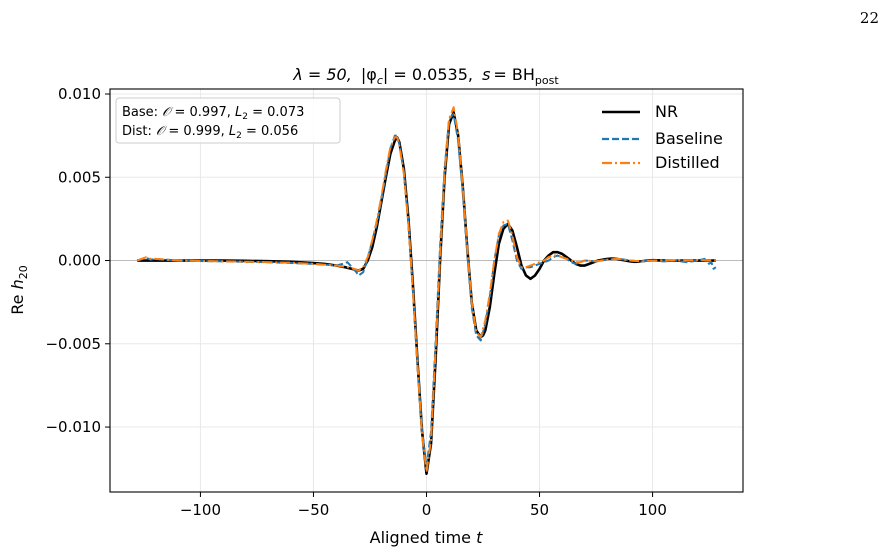 The image size is (889, 554). I want to click on x-tick-label: −100, so click(200, 510).